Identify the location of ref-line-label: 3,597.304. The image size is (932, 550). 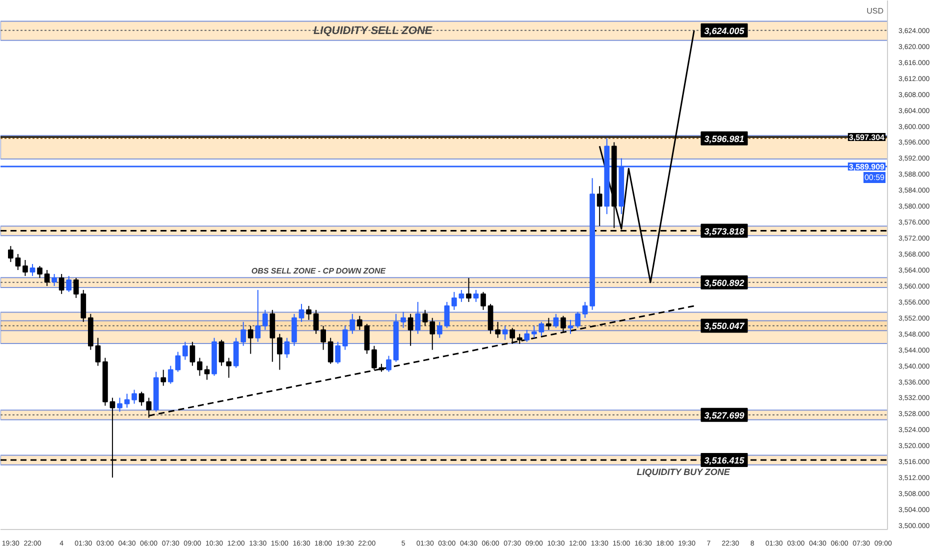
(867, 137).